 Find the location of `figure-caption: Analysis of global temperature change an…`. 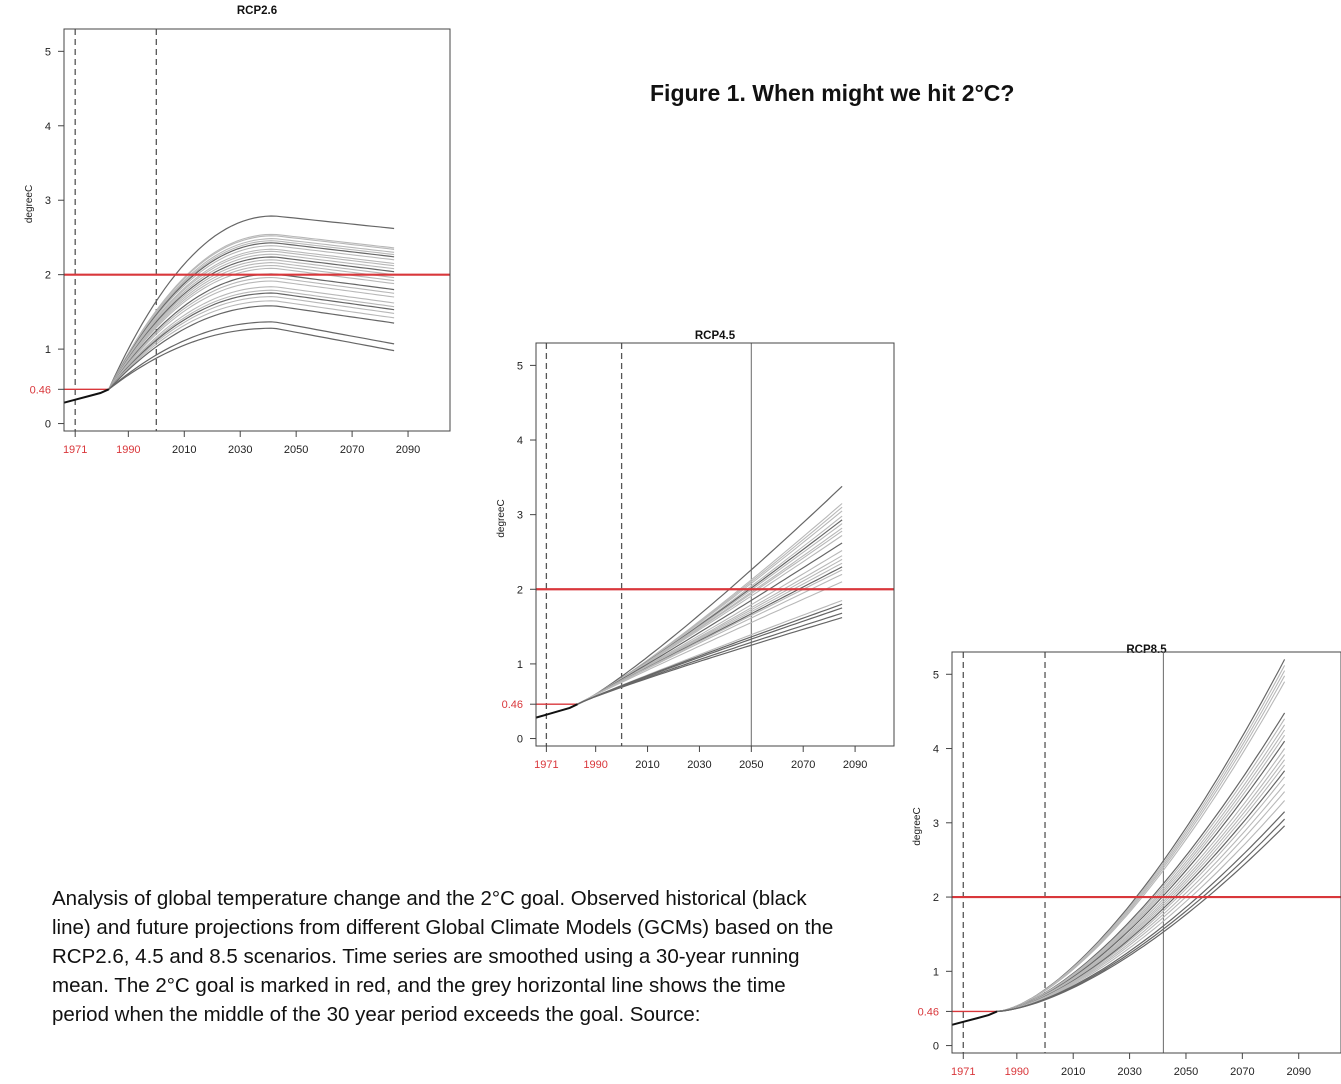

figure-caption: Analysis of global temperature change an… is located at coordinates (443, 956).